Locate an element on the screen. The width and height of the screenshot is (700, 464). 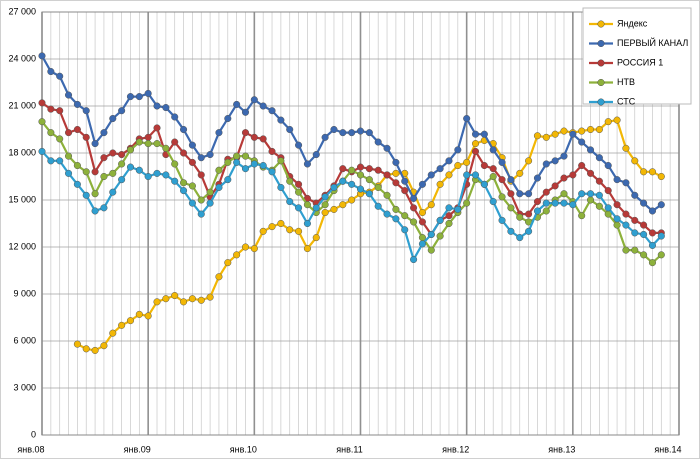
y-tick-label: 15 000 is located at coordinates (22, 199).